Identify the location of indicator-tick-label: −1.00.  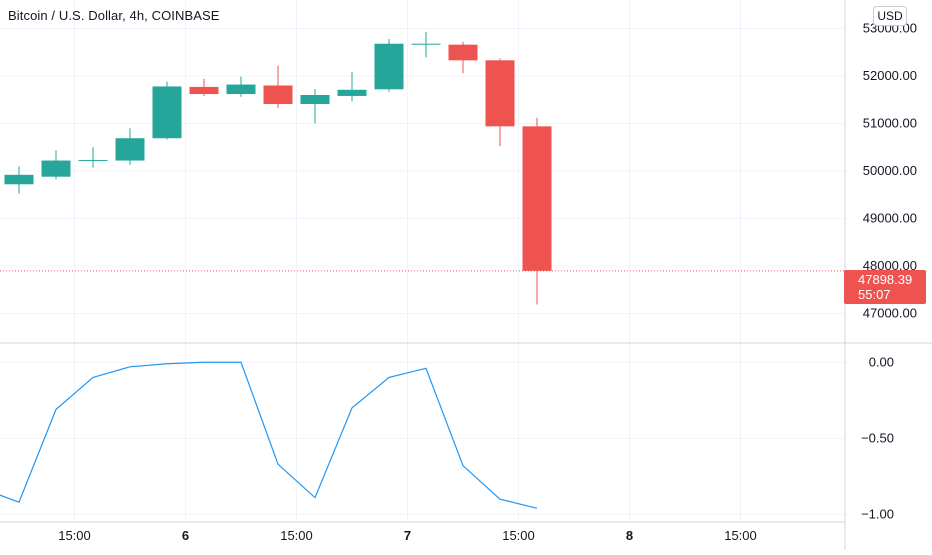
(877, 513).